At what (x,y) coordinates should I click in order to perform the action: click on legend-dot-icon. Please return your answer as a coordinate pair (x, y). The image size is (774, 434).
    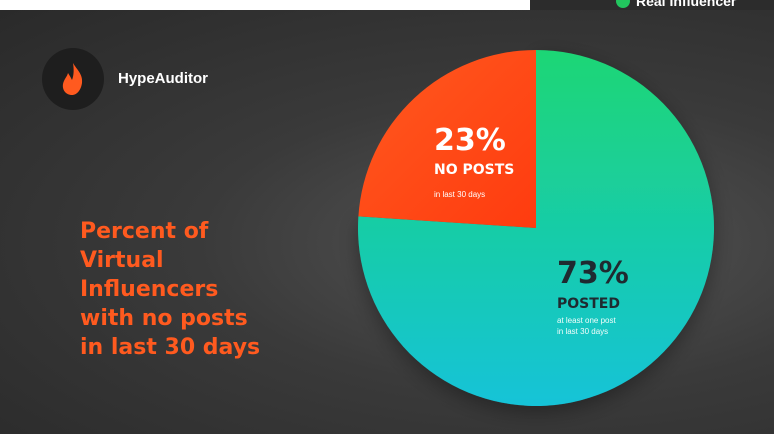
    Looking at the image, I should click on (623, 4).